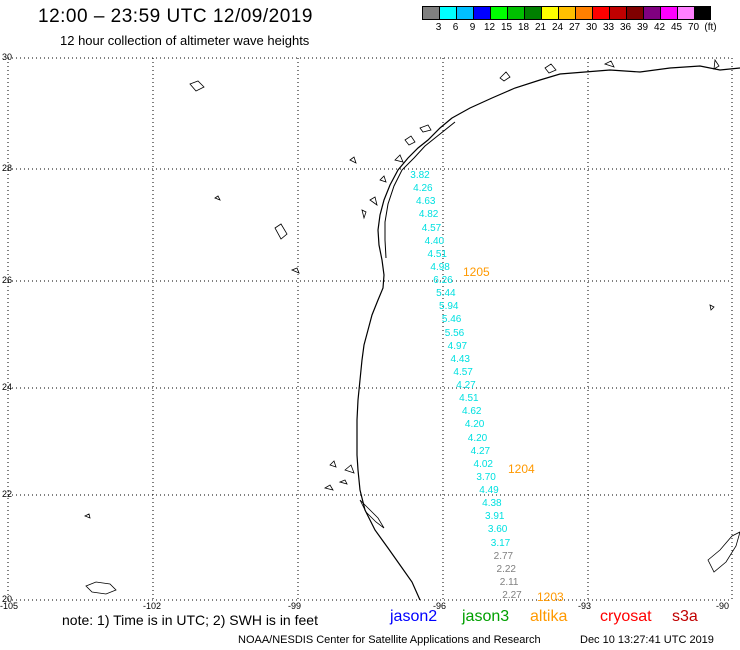  Describe the element at coordinates (428, 215) in the screenshot. I see `wave-height-value: 4.82` at that location.